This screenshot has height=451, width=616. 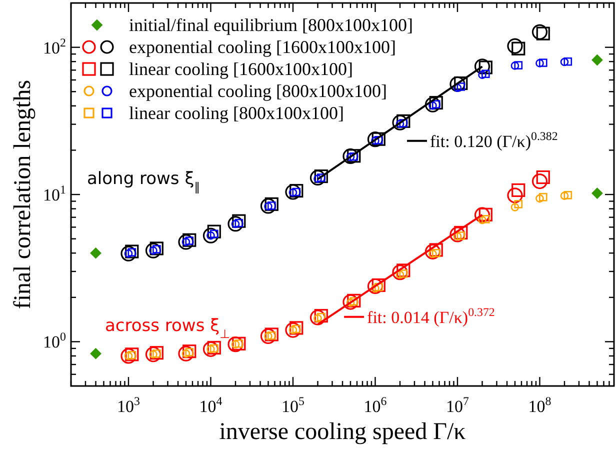 I want to click on legend-label: linear cooling [800x100x100], so click(x=236, y=113).